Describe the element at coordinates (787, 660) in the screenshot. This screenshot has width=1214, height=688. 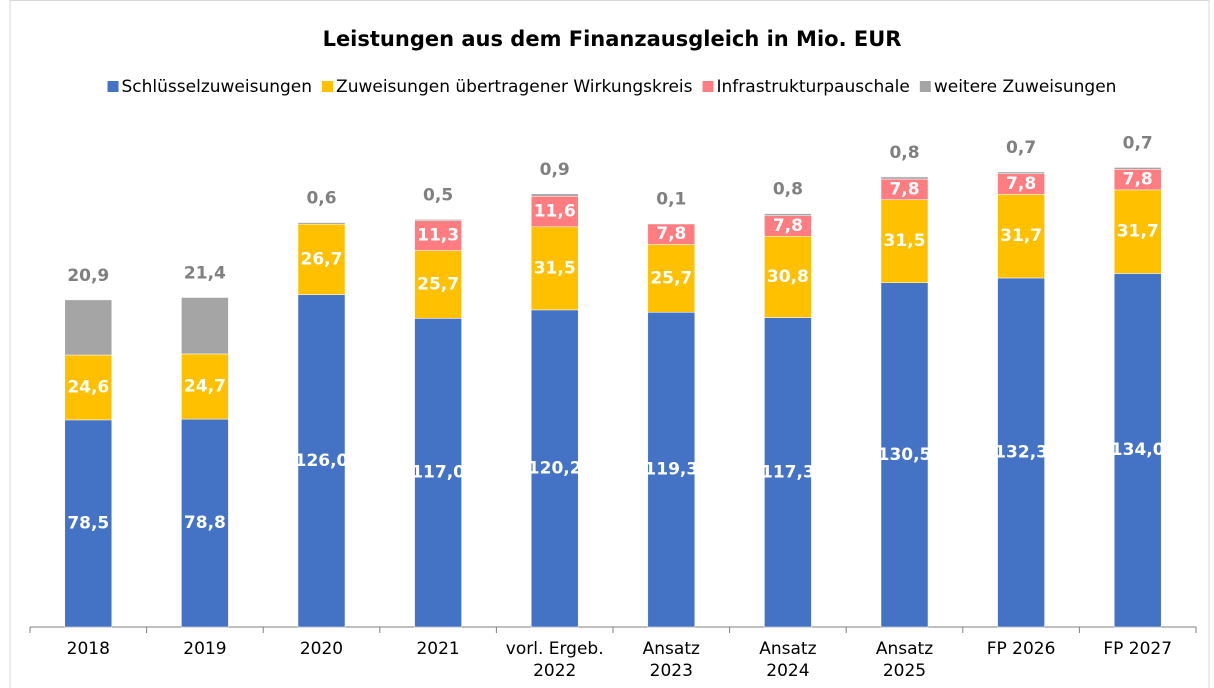
I see `x-tick-label: Ansatz 2024` at that location.